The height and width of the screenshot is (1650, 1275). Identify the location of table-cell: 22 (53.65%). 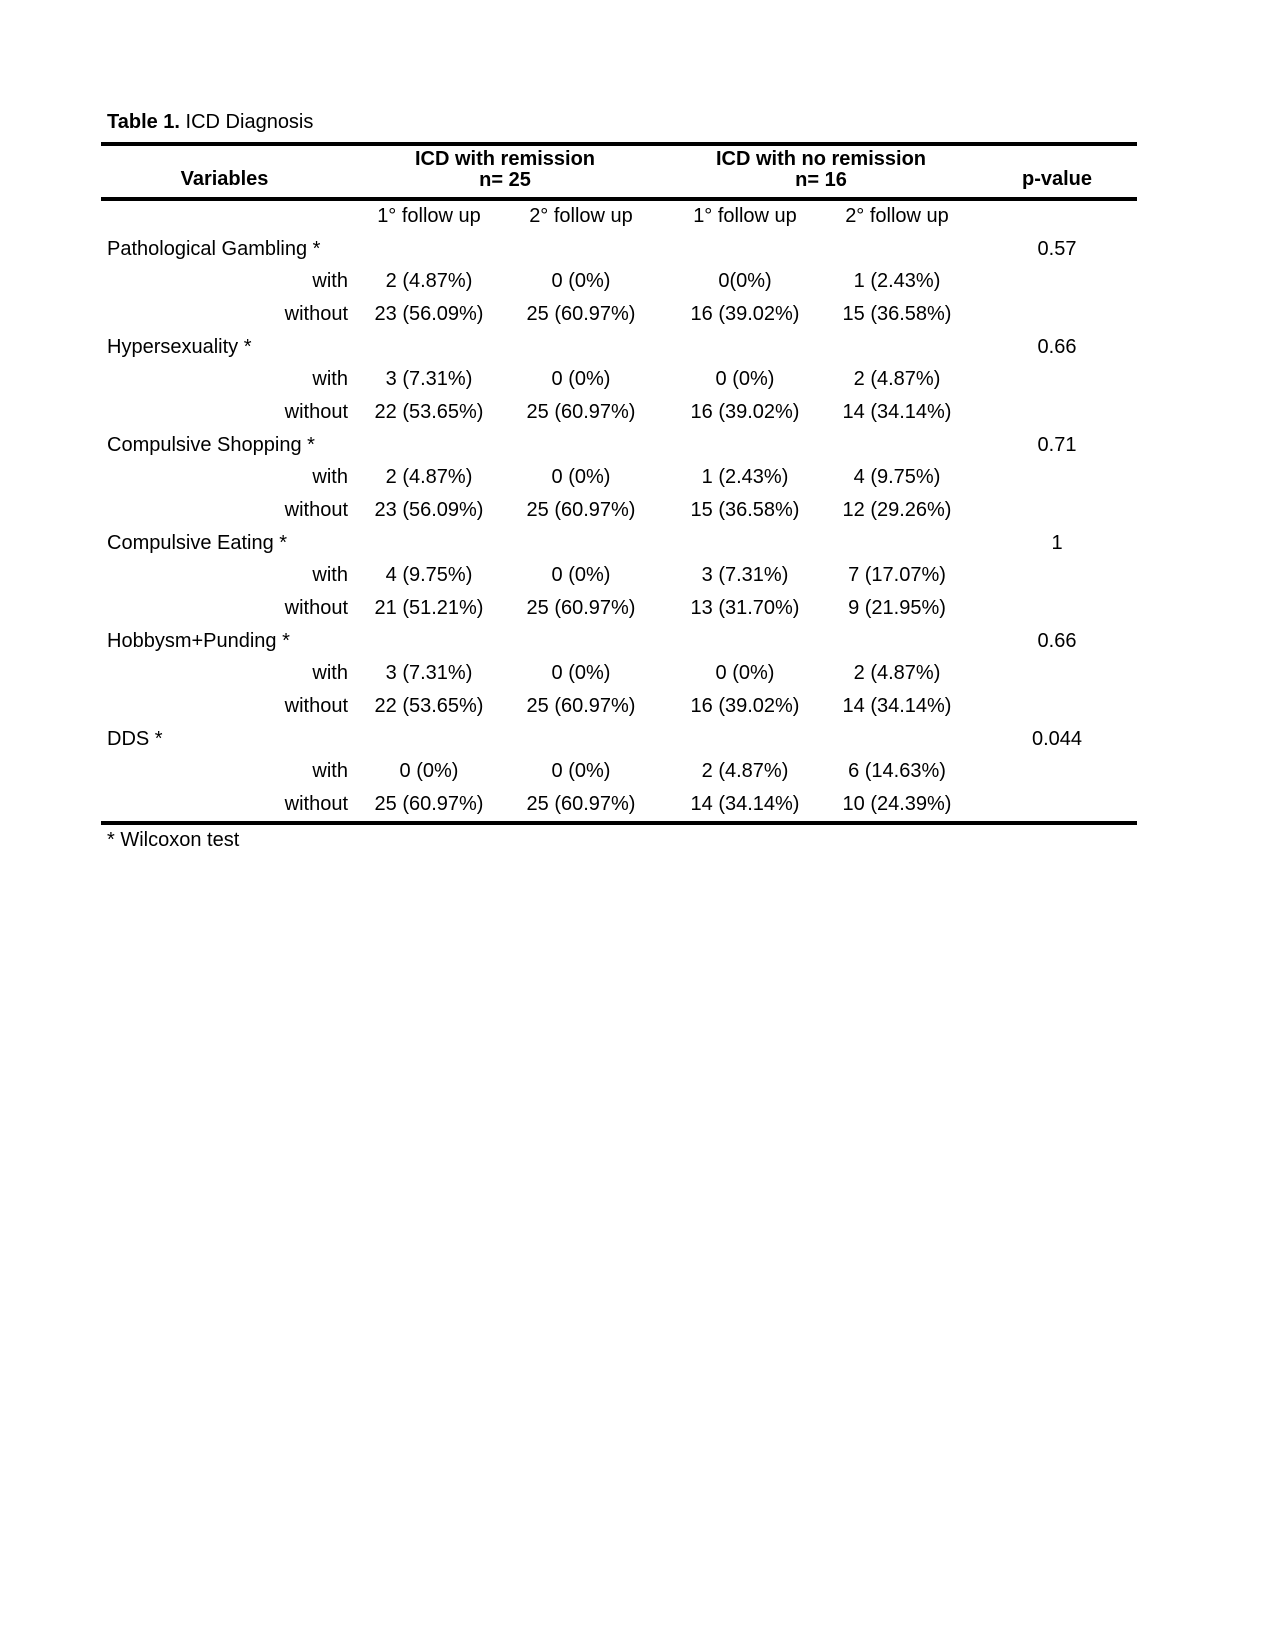
(429, 411).